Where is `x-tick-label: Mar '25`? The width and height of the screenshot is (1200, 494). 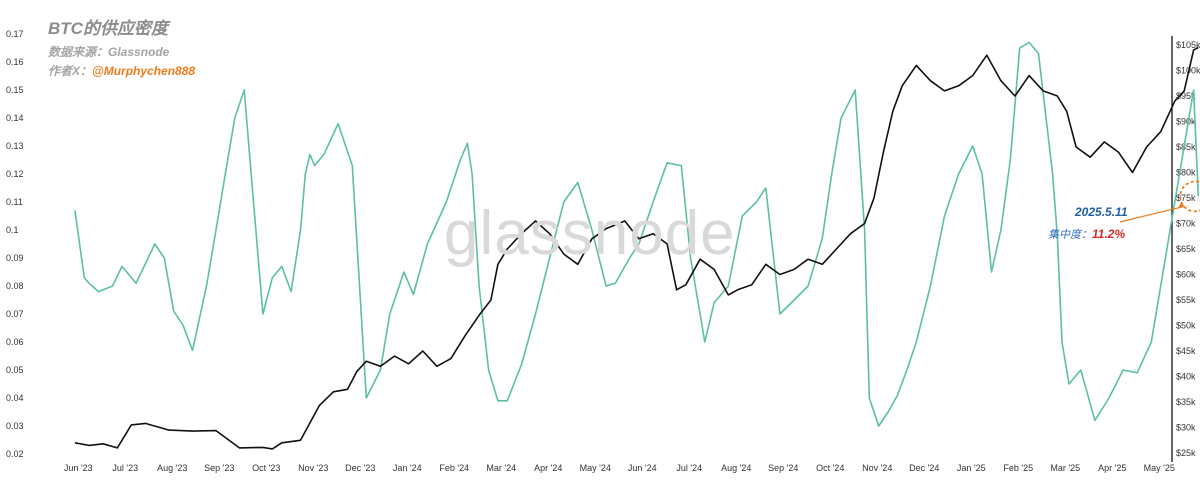
x-tick-label: Mar '25 is located at coordinates (1065, 468).